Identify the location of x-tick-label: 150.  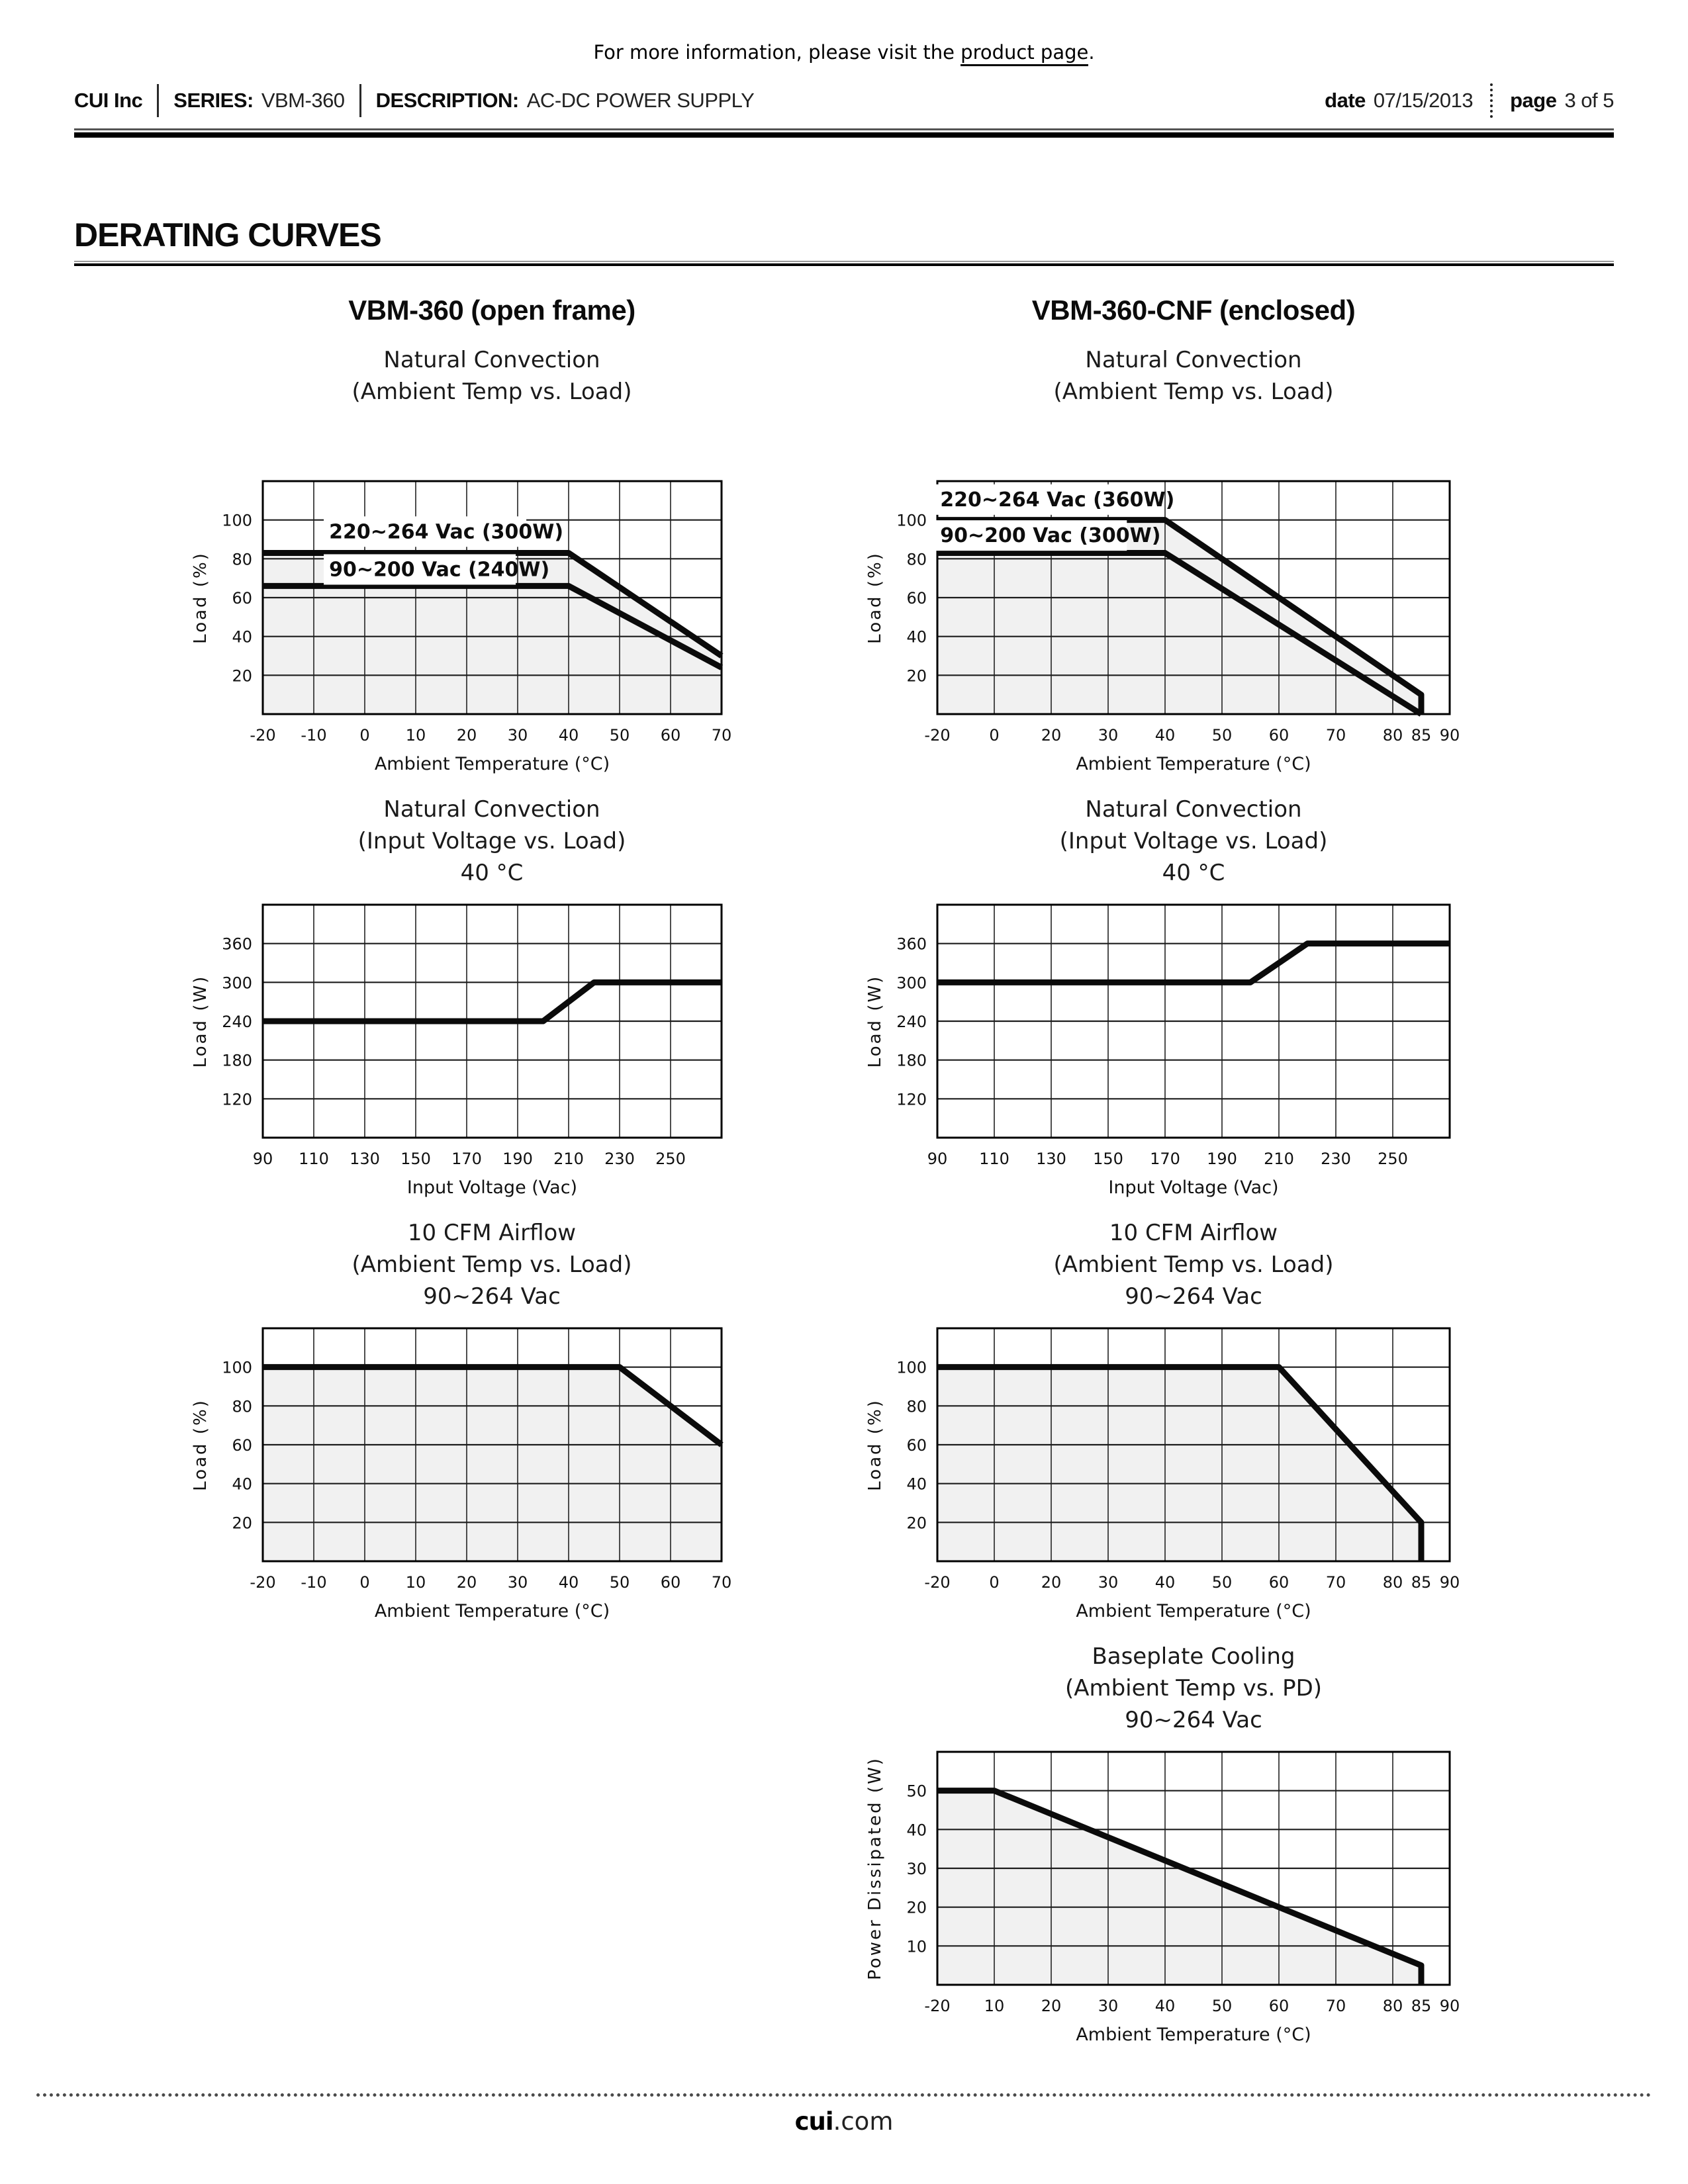
(415, 1159).